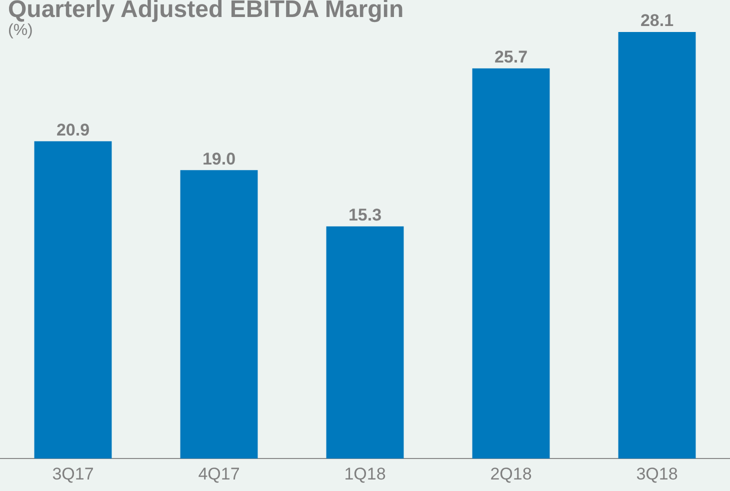  Describe the element at coordinates (73, 474) in the screenshot. I see `x-tick-label: 3Q17` at that location.